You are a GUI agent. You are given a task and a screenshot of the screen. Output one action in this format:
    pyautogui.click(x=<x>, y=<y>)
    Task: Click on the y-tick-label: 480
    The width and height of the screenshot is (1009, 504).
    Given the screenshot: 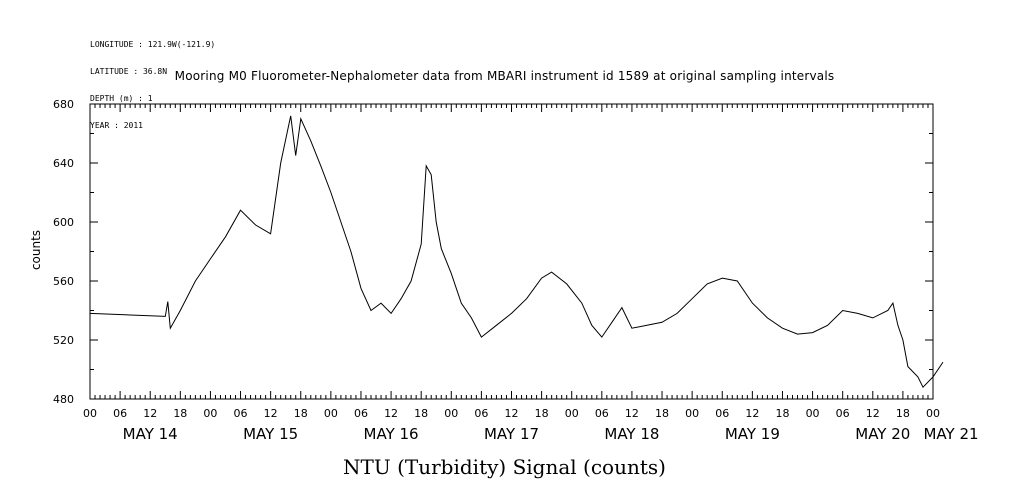 What is the action you would take?
    pyautogui.click(x=63, y=399)
    